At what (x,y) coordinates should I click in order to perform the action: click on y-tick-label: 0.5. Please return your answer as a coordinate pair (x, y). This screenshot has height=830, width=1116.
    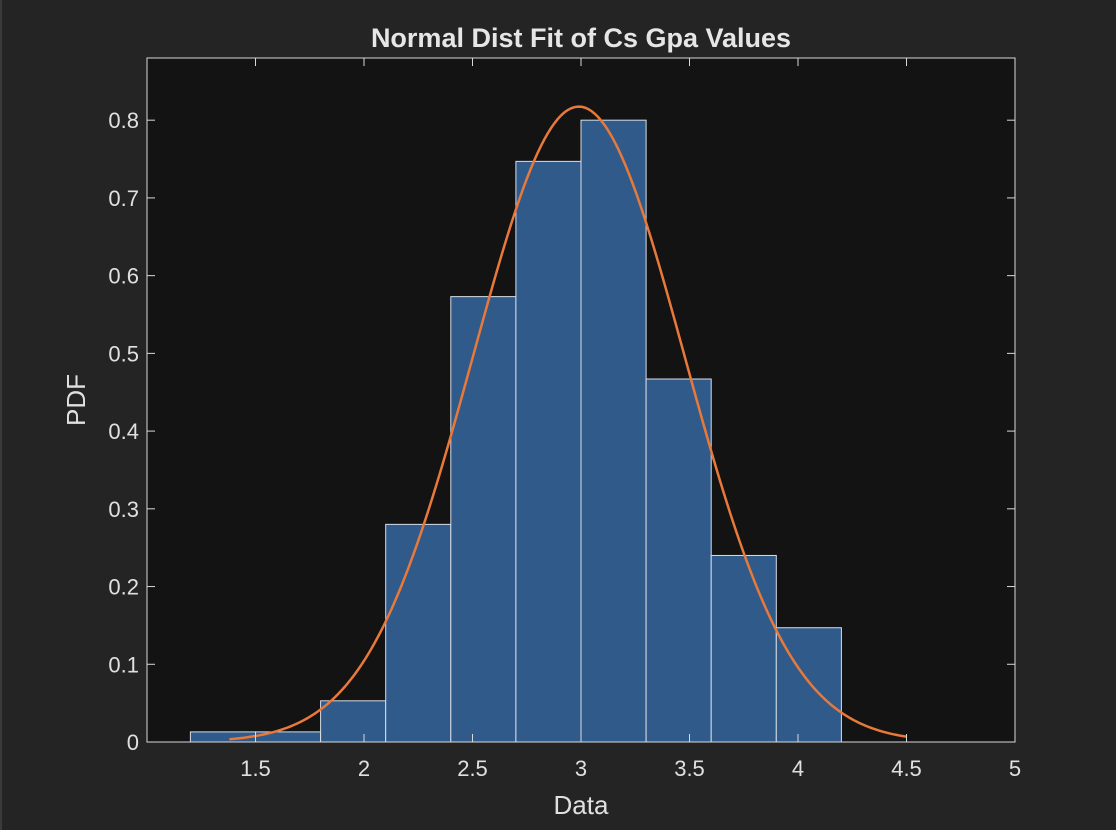
    Looking at the image, I should click on (123, 353).